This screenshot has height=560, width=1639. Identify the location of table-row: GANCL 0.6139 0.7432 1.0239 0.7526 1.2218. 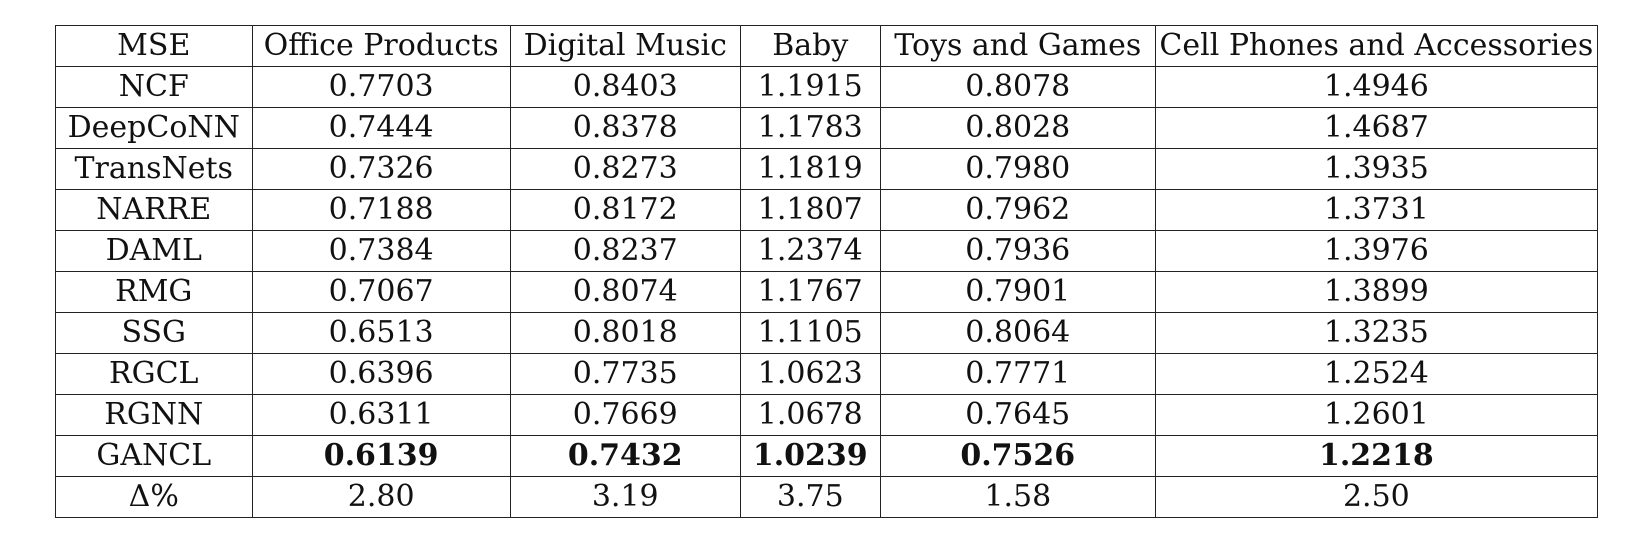
(827, 456).